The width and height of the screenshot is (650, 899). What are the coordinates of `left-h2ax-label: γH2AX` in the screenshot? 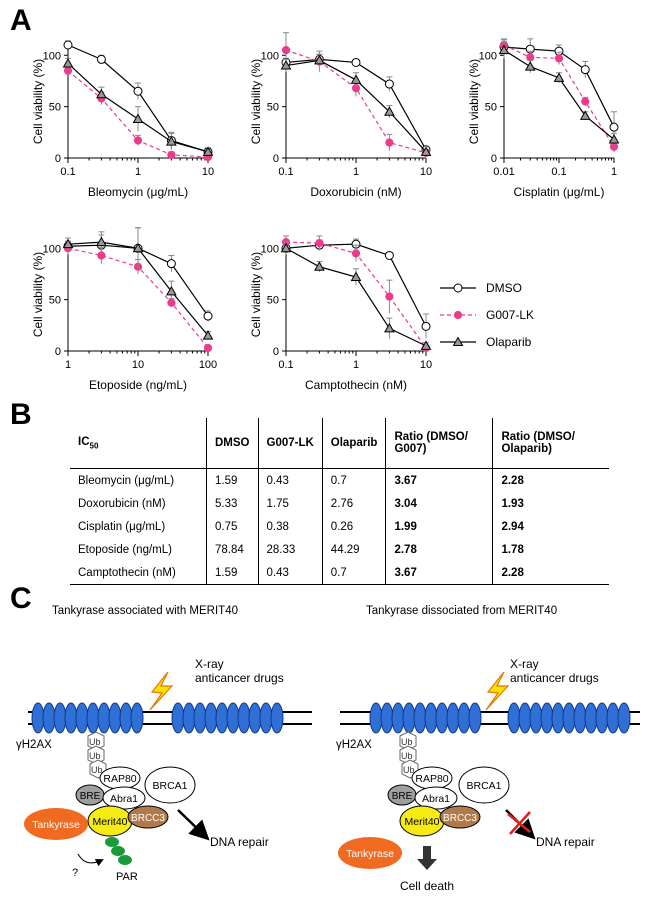 It's located at (34, 745).